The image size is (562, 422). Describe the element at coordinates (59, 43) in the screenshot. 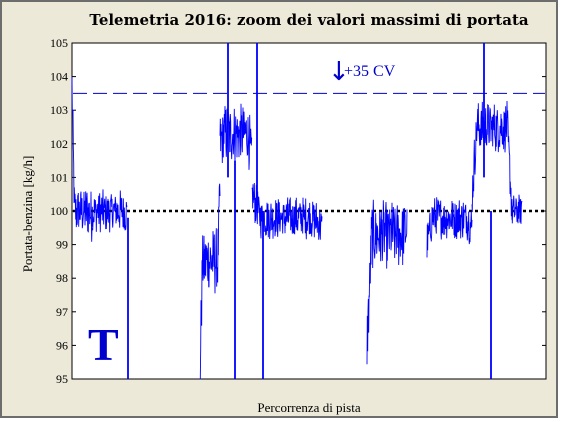

I see `y-tick-label: 105` at that location.